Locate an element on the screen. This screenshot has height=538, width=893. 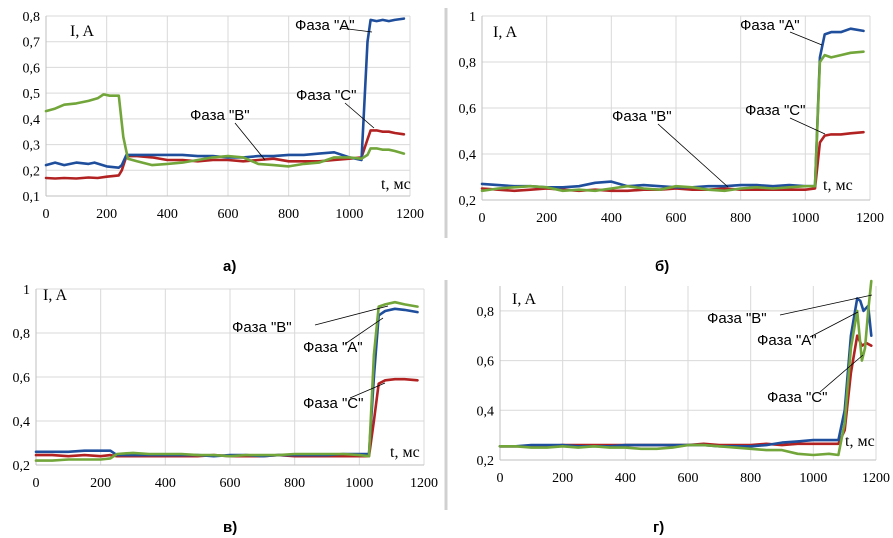
y-tick-label: 0,3 is located at coordinates (32, 146).